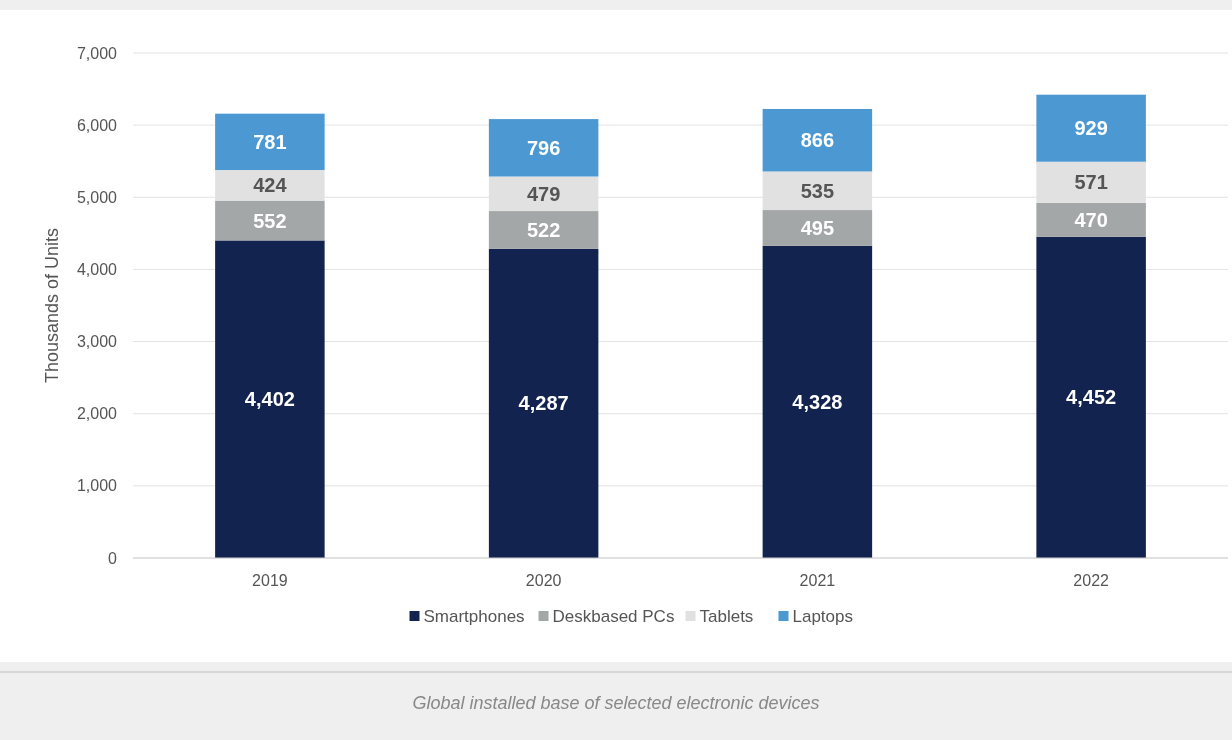  What do you see at coordinates (97, 197) in the screenshot?
I see `y-tick-label: 5,000` at bounding box center [97, 197].